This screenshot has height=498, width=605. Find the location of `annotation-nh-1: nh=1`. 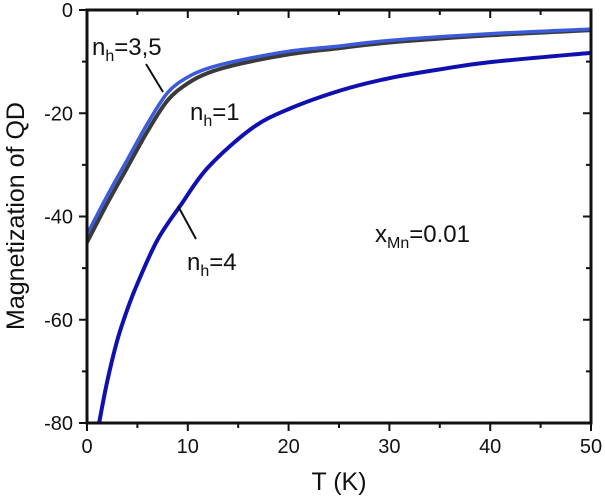

annotation-nh-1: nh=1 is located at coordinates (215, 114).